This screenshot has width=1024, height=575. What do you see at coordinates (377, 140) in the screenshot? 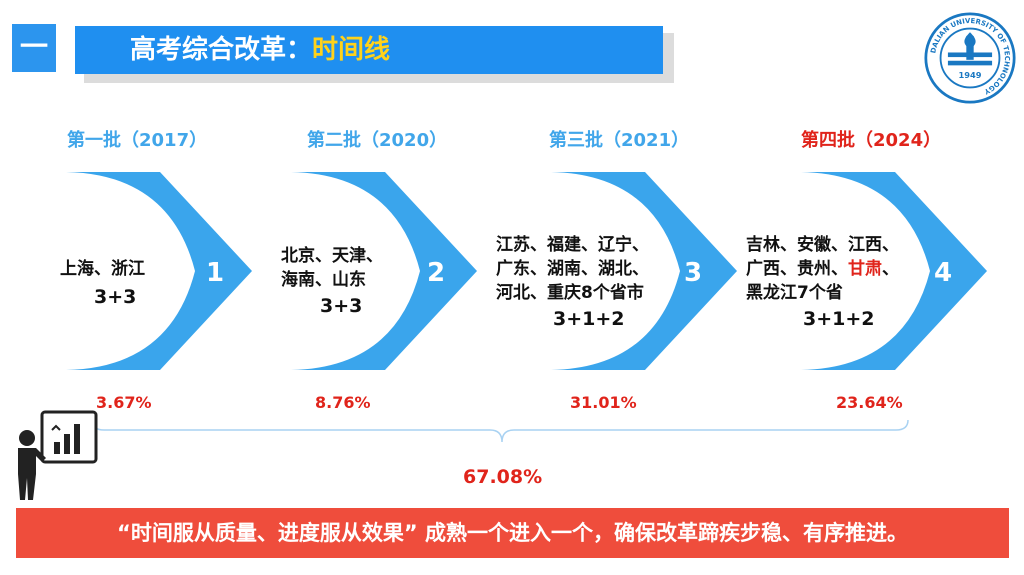
I see `batch-2-title: 第二批（2020）` at bounding box center [377, 140].